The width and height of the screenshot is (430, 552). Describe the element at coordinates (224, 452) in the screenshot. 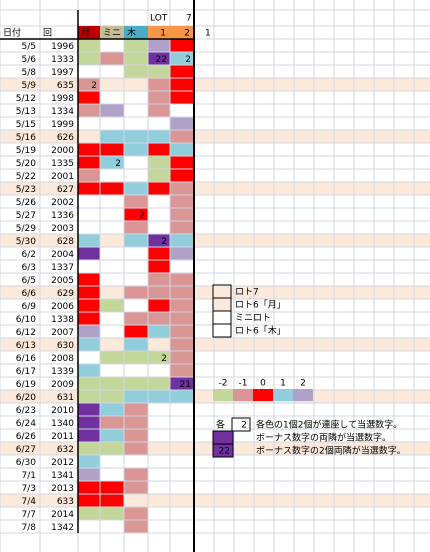

I see `note-box-value: 22` at that location.